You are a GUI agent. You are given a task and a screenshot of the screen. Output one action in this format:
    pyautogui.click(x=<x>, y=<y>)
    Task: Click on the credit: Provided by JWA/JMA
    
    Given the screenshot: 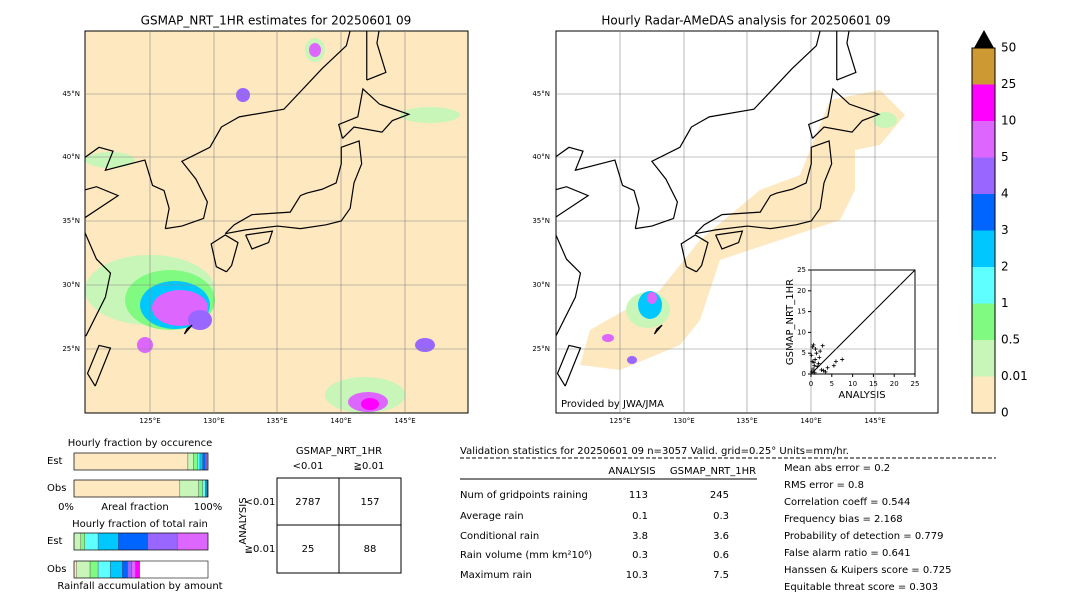 What is the action you would take?
    pyautogui.click(x=612, y=404)
    